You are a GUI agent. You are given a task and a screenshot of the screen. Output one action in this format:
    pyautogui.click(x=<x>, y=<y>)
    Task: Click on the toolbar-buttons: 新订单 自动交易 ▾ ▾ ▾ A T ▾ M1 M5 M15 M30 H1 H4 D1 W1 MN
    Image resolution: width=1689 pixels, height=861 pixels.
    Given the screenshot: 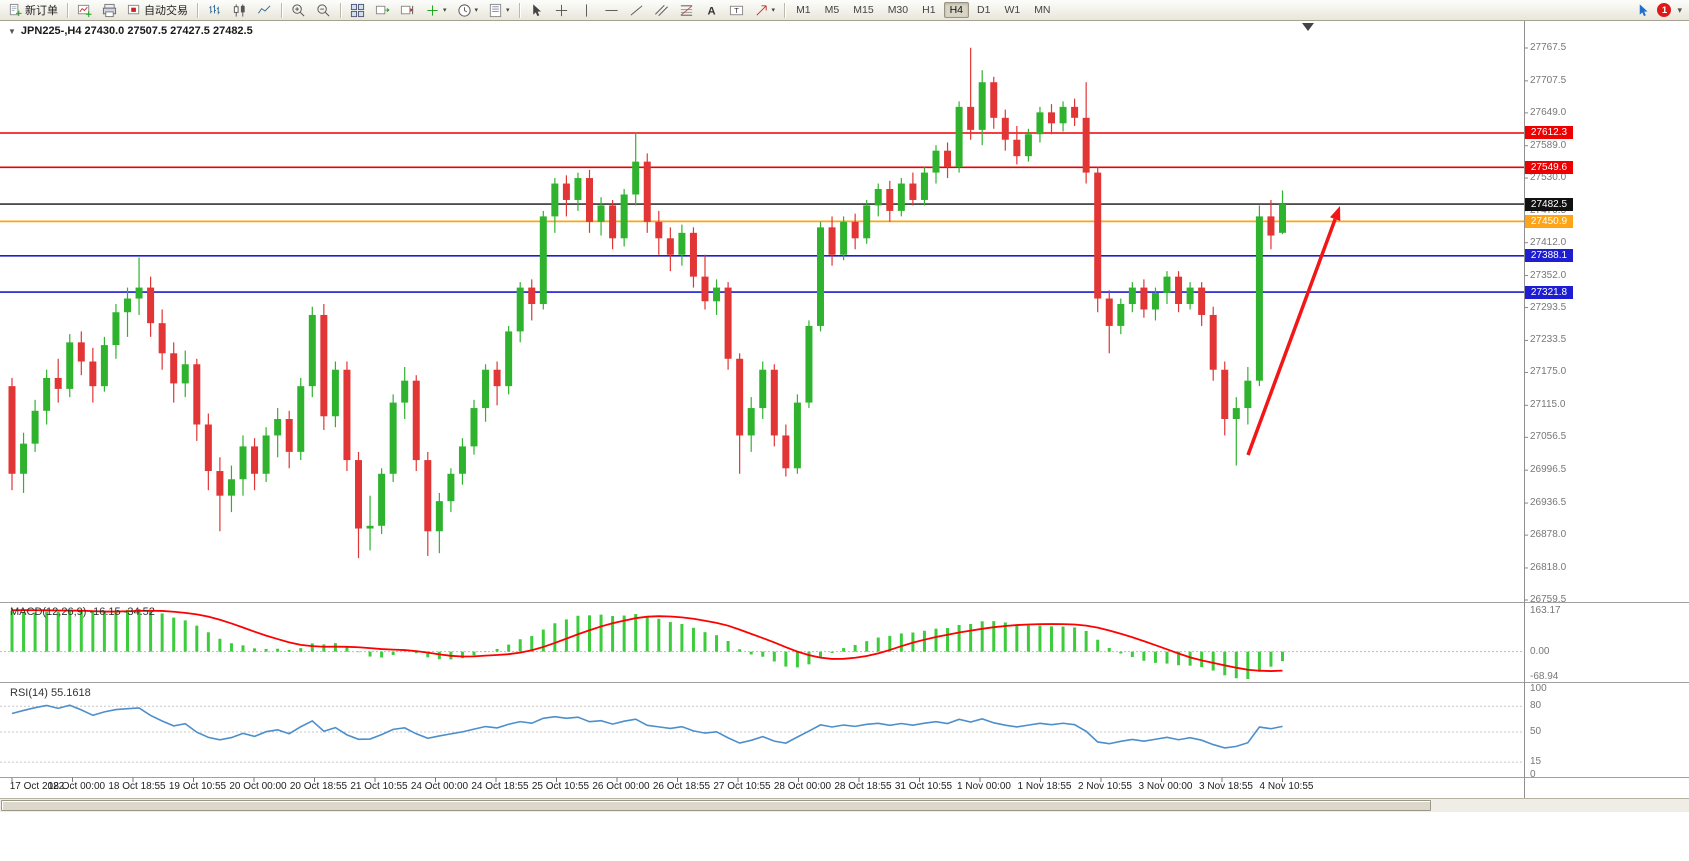 What is the action you would take?
    pyautogui.click(x=530, y=10)
    